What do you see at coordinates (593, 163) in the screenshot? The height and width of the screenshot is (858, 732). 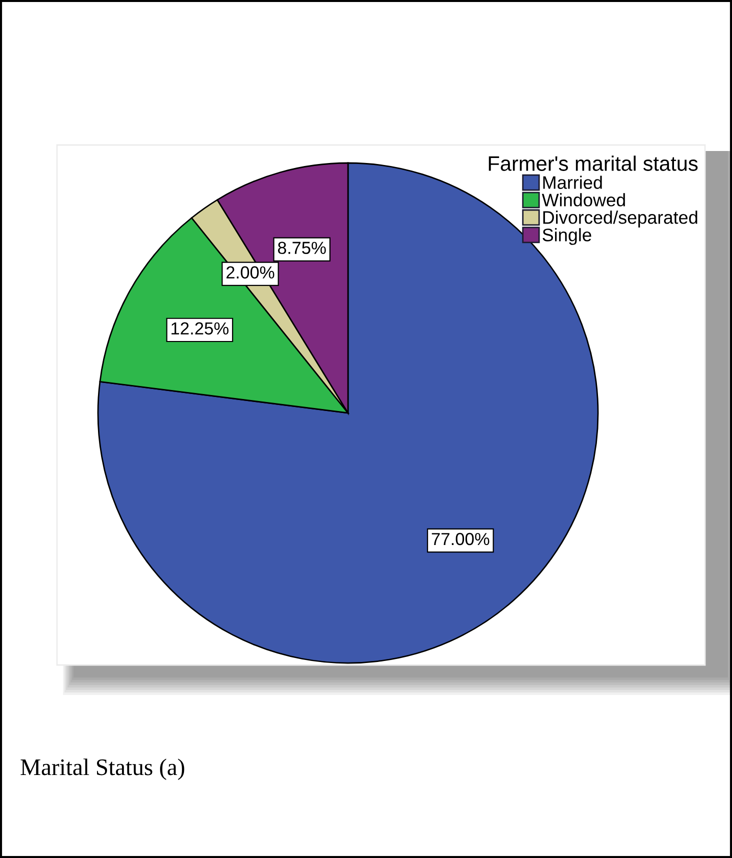 I see `legend-title: Farmer's marital status` at bounding box center [593, 163].